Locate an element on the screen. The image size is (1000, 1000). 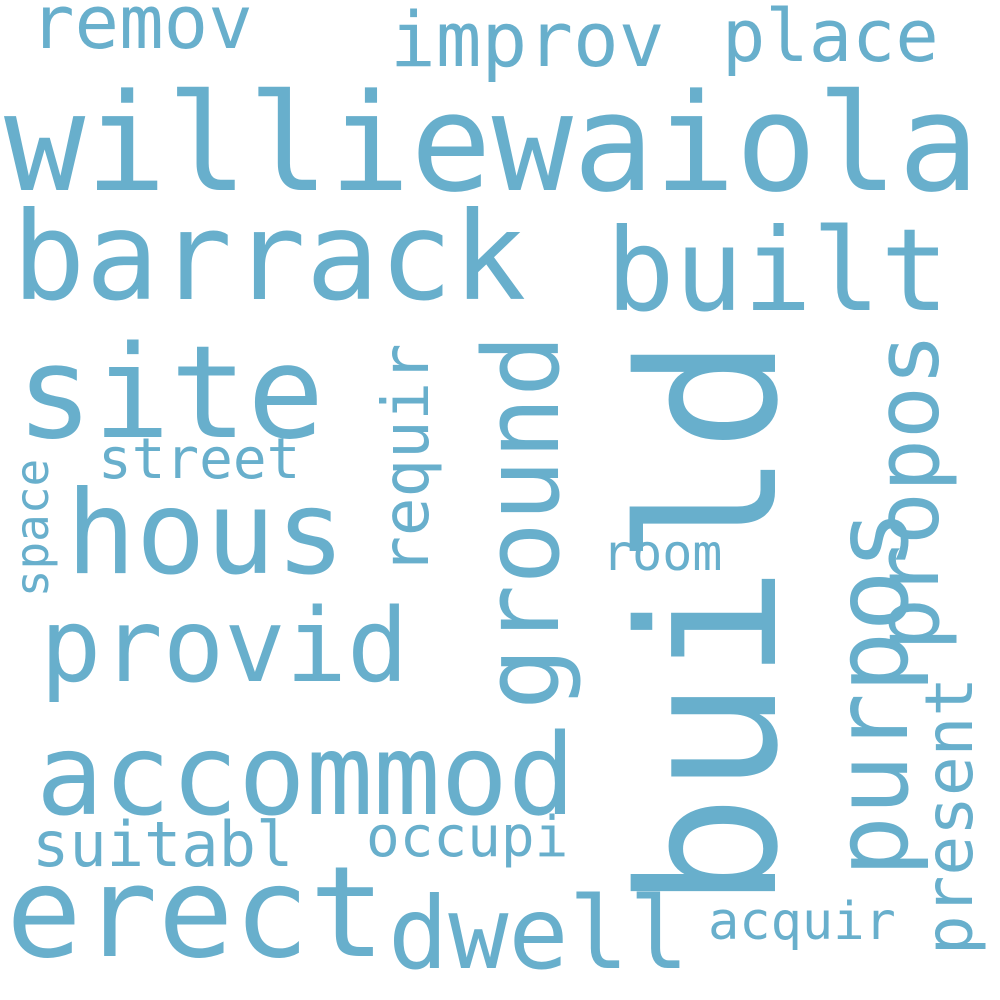
word-acquir: acquir is located at coordinates (802, 922).